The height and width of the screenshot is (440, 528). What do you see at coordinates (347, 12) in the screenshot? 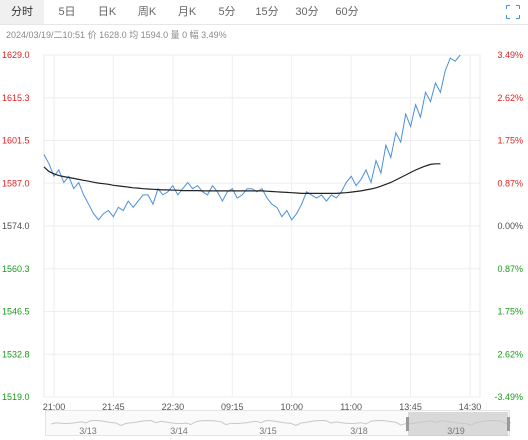
I see `tab-60-min: 60分` at bounding box center [347, 12].